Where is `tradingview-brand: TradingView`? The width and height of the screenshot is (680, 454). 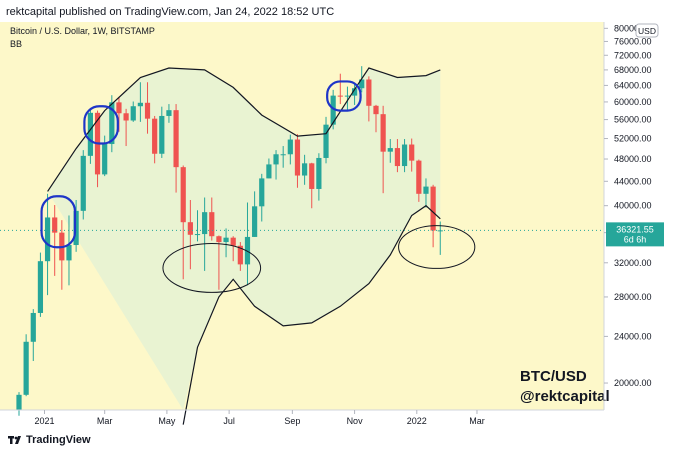 tradingview-brand: TradingView is located at coordinates (58, 440).